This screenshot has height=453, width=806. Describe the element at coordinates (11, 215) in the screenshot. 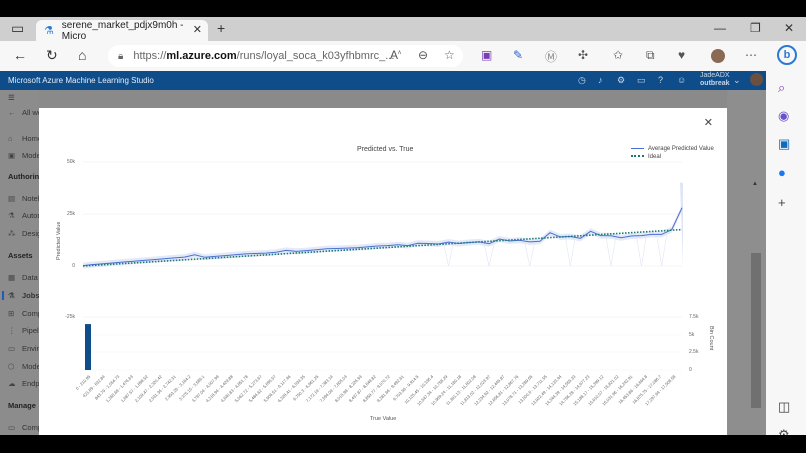

I see `automl-icon: ⚗` at that location.